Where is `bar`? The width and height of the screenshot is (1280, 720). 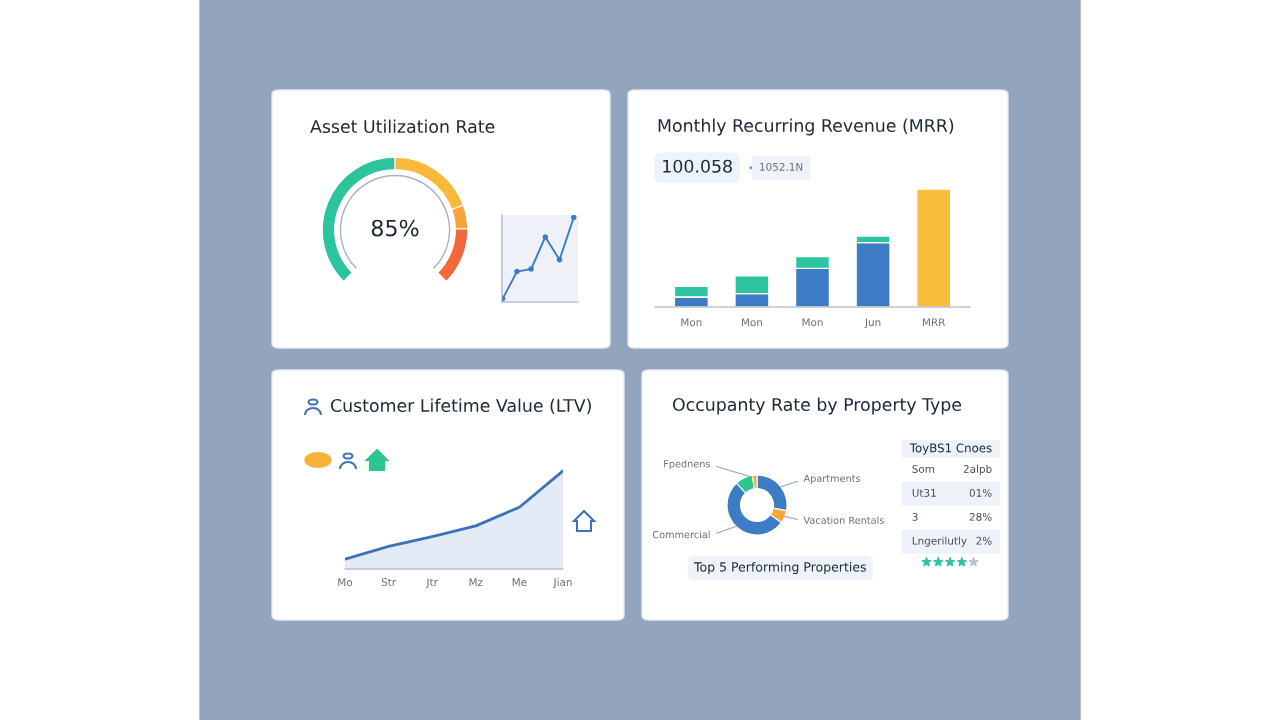
bar is located at coordinates (933, 248).